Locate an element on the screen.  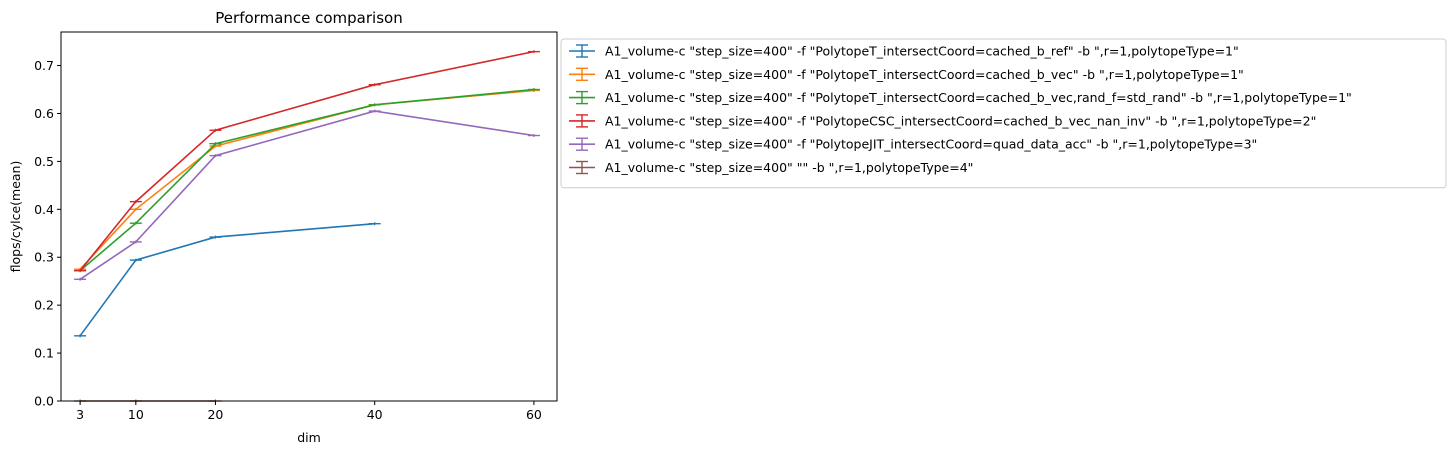
y-tick-label: 0.0 is located at coordinates (44, 401).